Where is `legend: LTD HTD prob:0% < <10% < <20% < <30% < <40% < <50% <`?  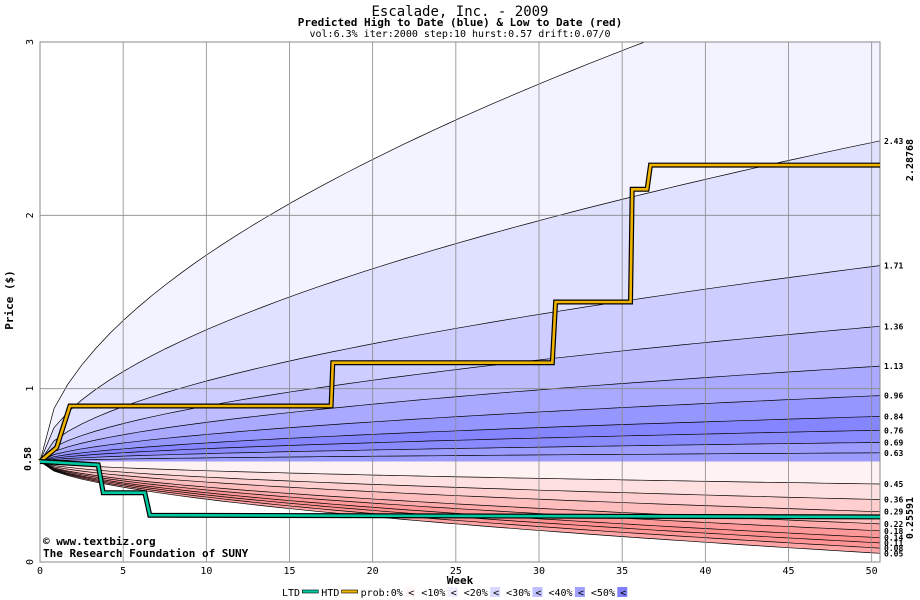
legend: LTD HTD prob:0% < <10% < <20% < <30% < <40% < <50% < is located at coordinates (455, 593).